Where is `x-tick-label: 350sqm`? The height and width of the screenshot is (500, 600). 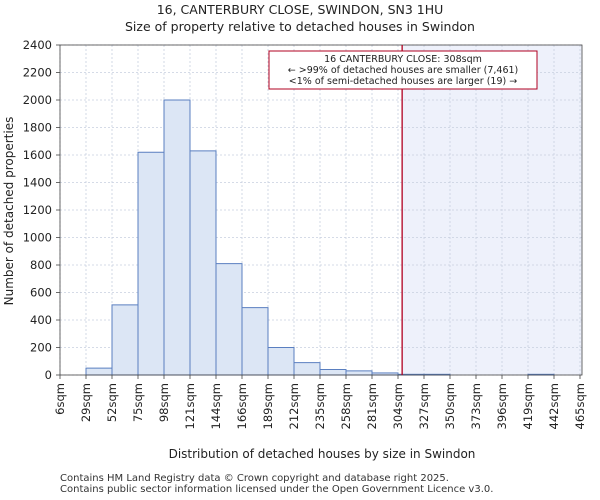
x-tick-label: 350sqm is located at coordinates (450, 406).